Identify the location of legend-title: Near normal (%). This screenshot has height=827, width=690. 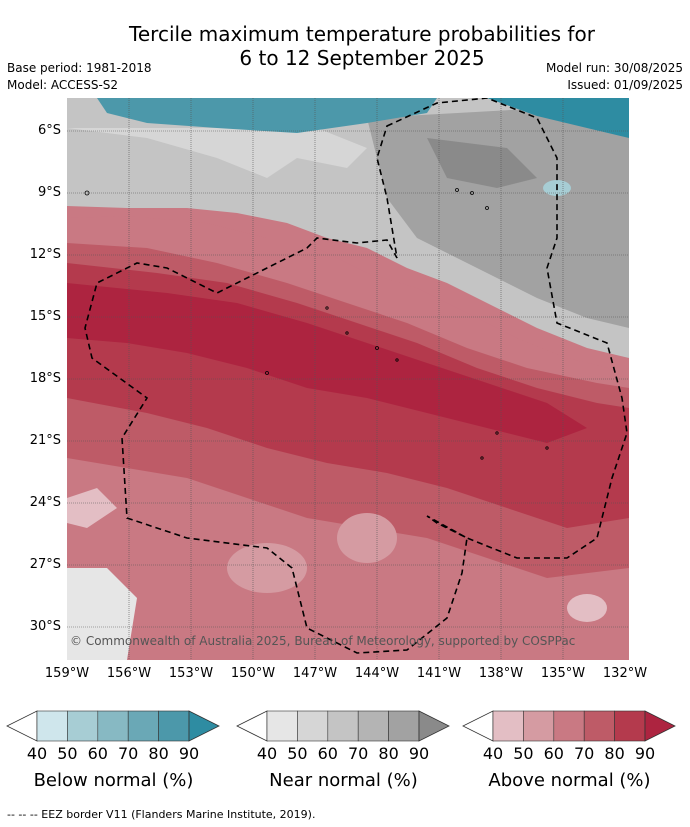
(343, 780).